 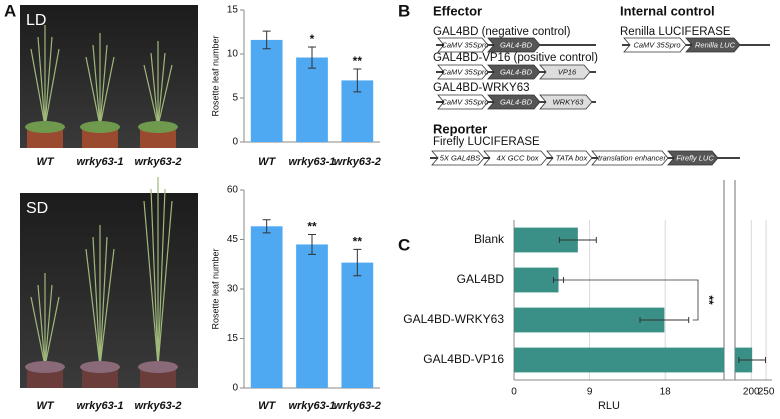 I want to click on part-label: Firefly LUC, so click(x=695, y=157).